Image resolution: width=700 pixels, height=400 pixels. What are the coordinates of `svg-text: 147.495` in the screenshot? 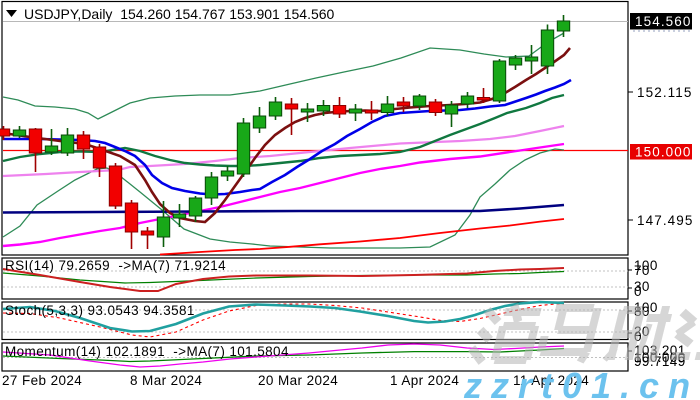 It's located at (665, 220).